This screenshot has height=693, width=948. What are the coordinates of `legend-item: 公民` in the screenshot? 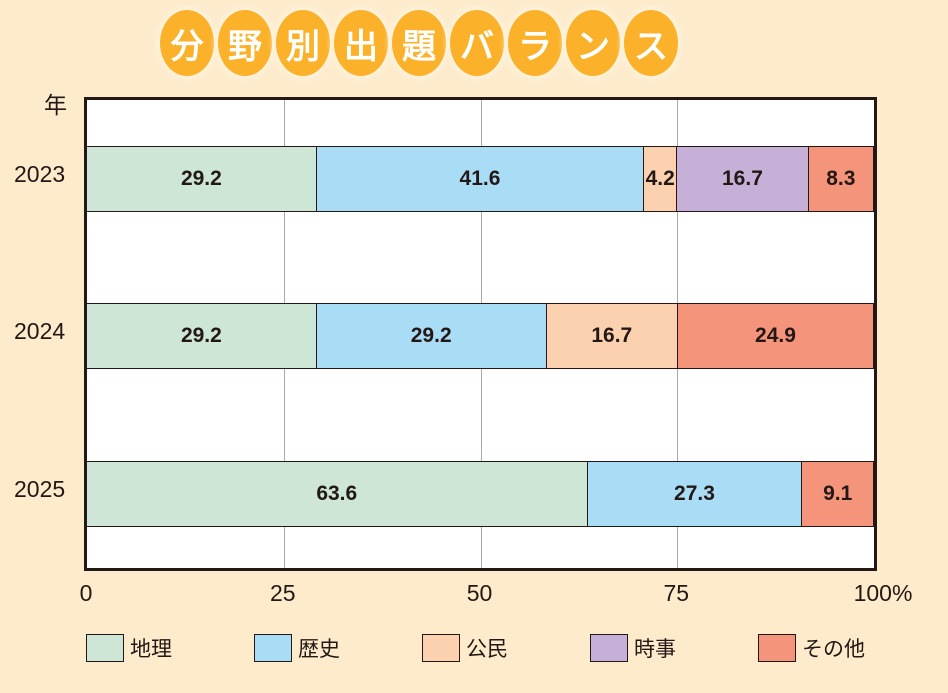 It's located at (506, 648).